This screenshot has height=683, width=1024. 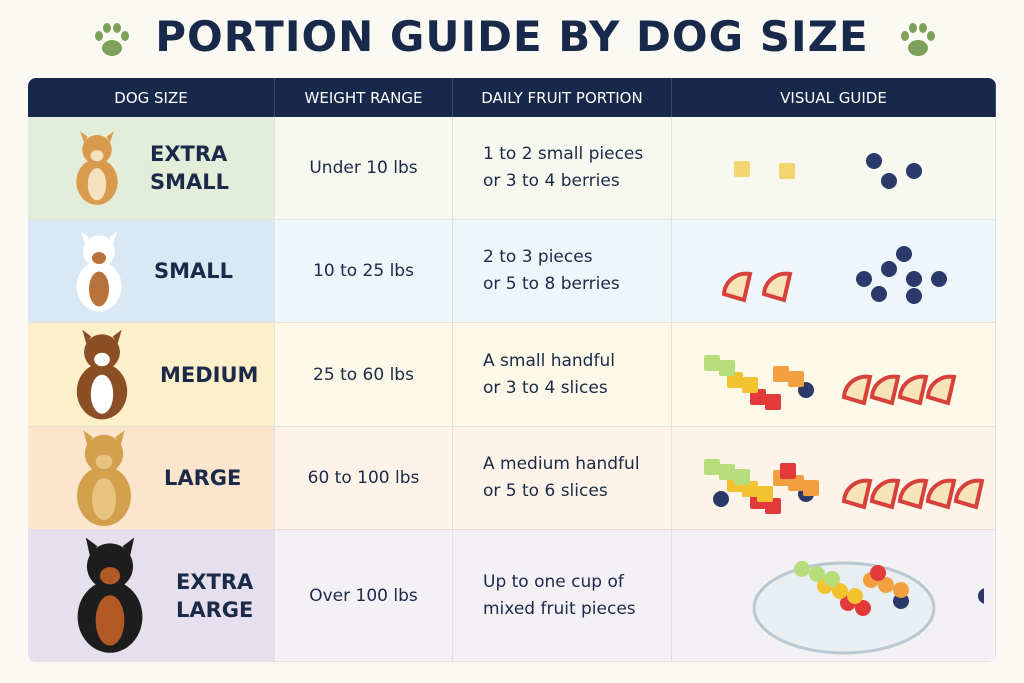 What do you see at coordinates (364, 478) in the screenshot?
I see `weight-cell: 60 to 100 lbs` at bounding box center [364, 478].